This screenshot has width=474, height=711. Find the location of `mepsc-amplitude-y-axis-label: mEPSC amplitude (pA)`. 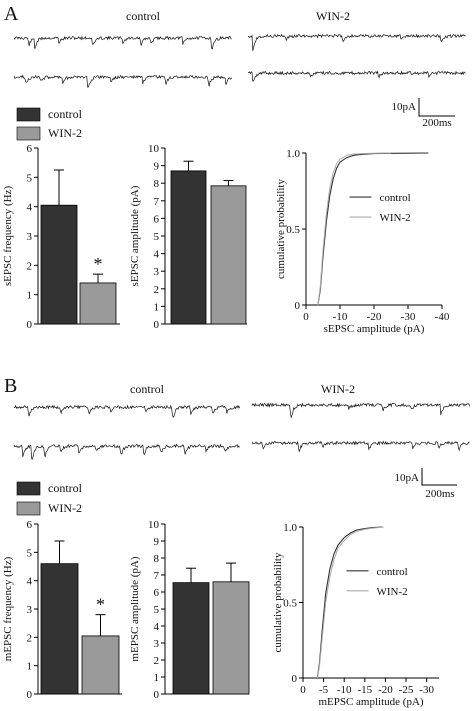

mepsc-amplitude-y-axis-label: mEPSC amplitude (pA) is located at coordinates (135, 608).